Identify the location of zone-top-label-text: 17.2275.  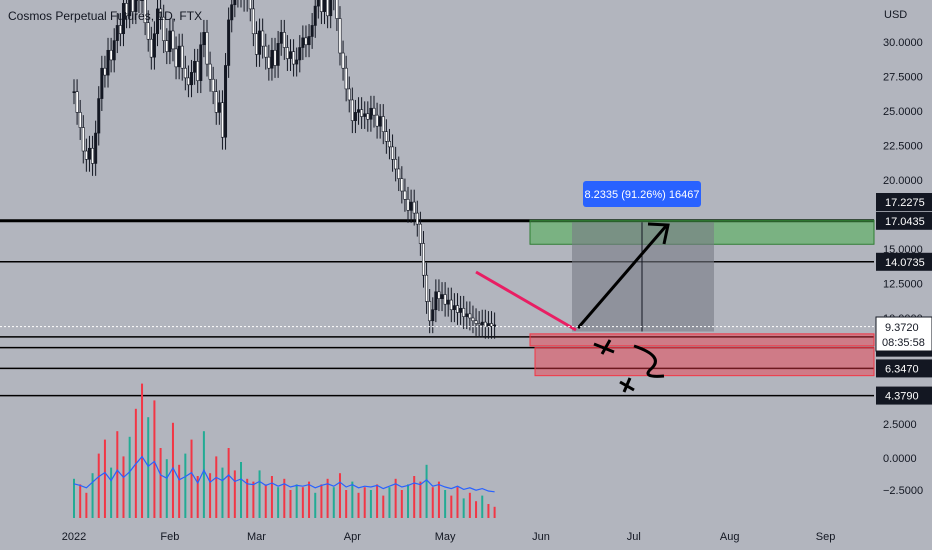
(905, 203).